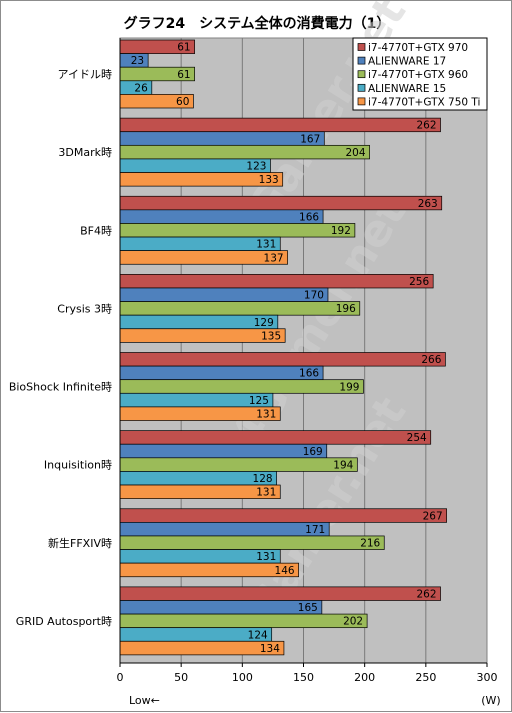 The image size is (512, 713). What do you see at coordinates (487, 677) in the screenshot?
I see `x-tick-label: 300` at bounding box center [487, 677].